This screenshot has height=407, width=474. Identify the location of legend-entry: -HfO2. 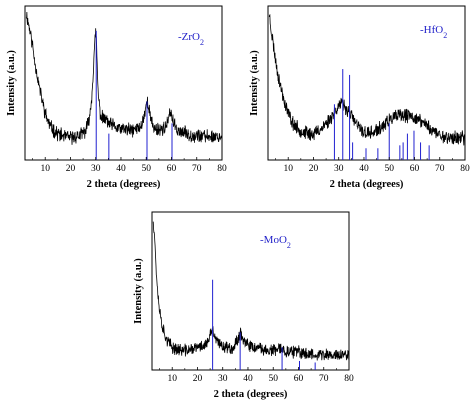
(433, 32).